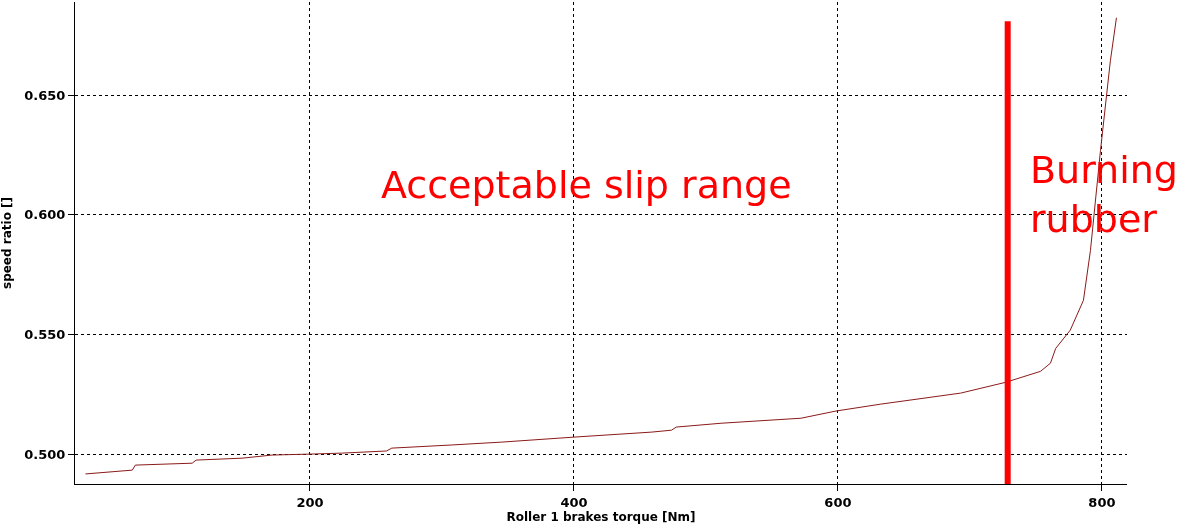 This screenshot has height=527, width=1200. Describe the element at coordinates (574, 502) in the screenshot. I see `x-tick-label: 400` at that location.